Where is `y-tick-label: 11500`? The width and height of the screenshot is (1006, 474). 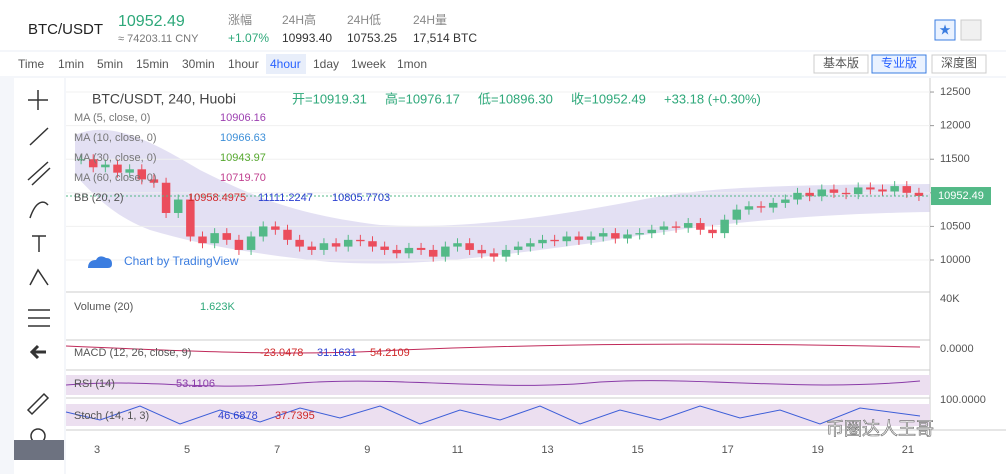
y-tick-label: 11500 is located at coordinates (955, 159).